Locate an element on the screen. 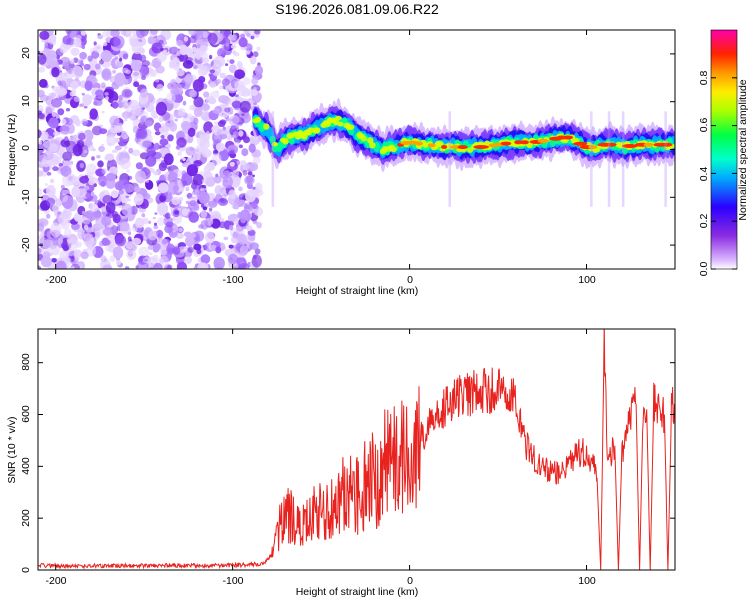 The height and width of the screenshot is (600, 750). signal-streak is located at coordinates (273, 159).